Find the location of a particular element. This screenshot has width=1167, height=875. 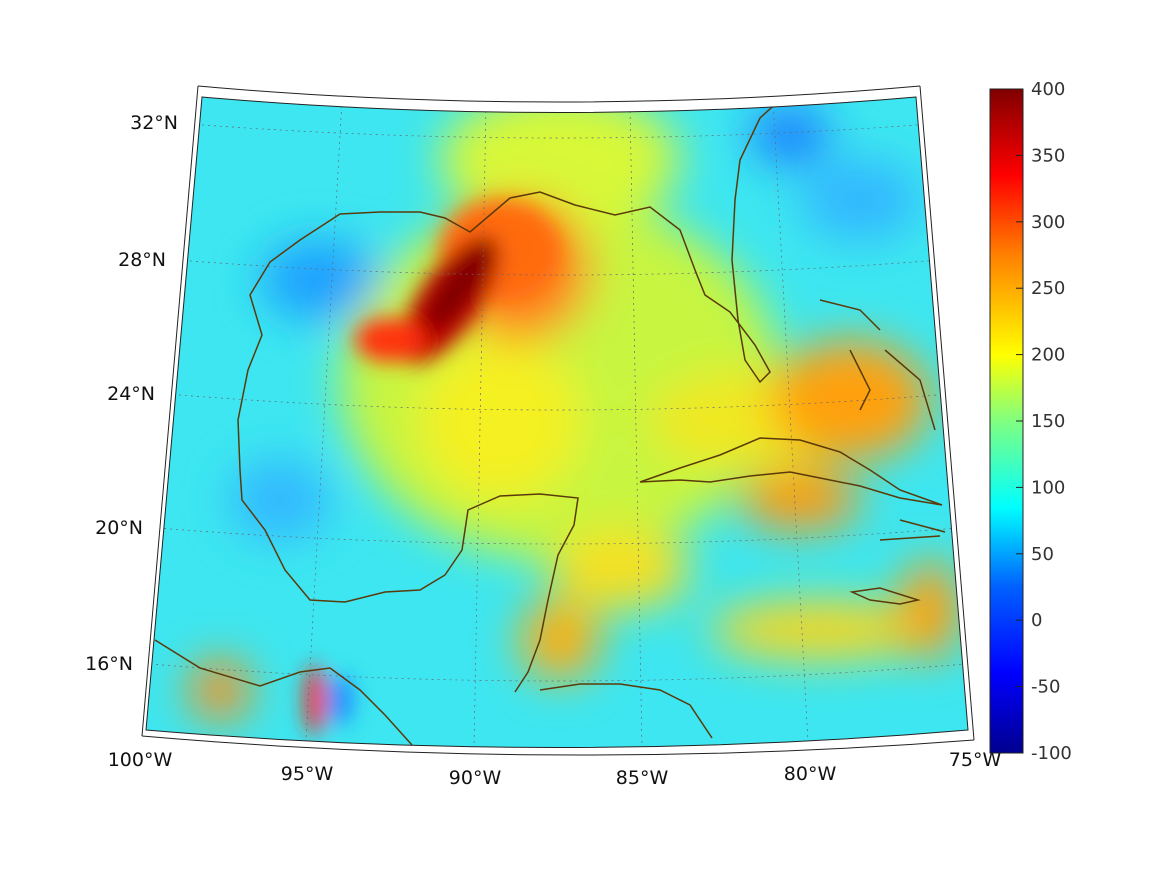

colorbar-tick-label: 150 is located at coordinates (1048, 421).